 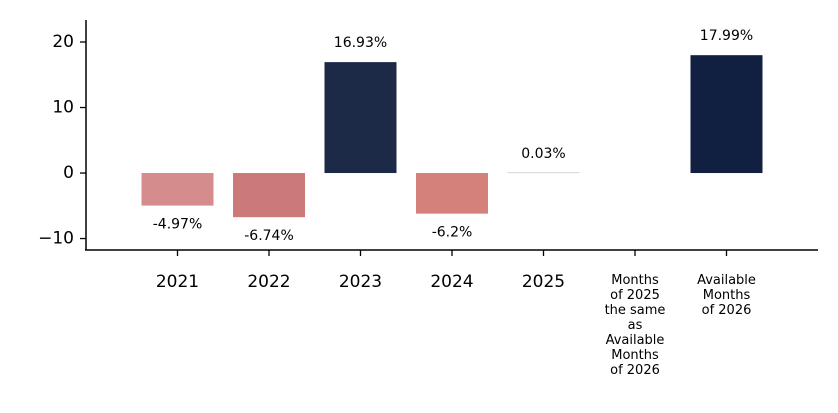 What do you see at coordinates (451, 282) in the screenshot?
I see `x-tick-label: 2024` at bounding box center [451, 282].